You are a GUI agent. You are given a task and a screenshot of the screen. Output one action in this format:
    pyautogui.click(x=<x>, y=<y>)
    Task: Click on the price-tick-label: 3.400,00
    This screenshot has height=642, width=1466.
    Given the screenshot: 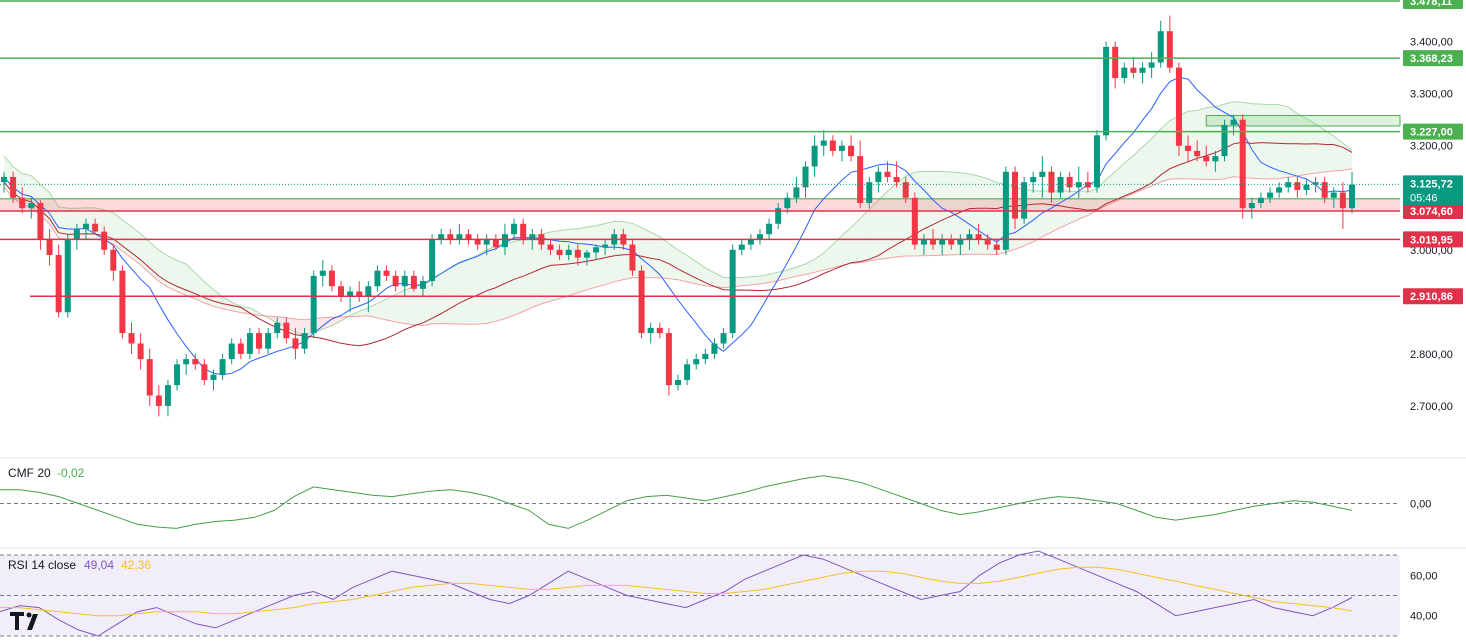 What is the action you would take?
    pyautogui.click(x=1431, y=43)
    